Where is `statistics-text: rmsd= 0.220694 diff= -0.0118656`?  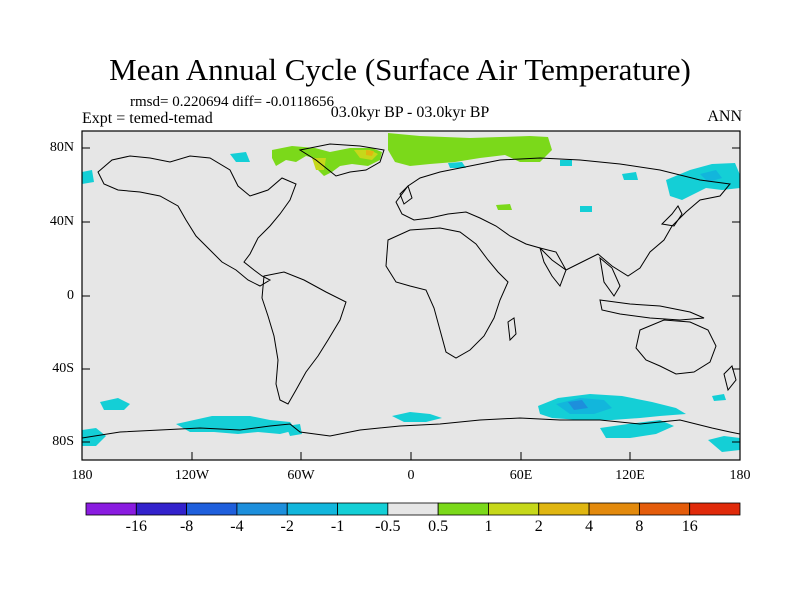 statistics-text: rmsd= 0.220694 diff= -0.0118656 is located at coordinates (232, 102).